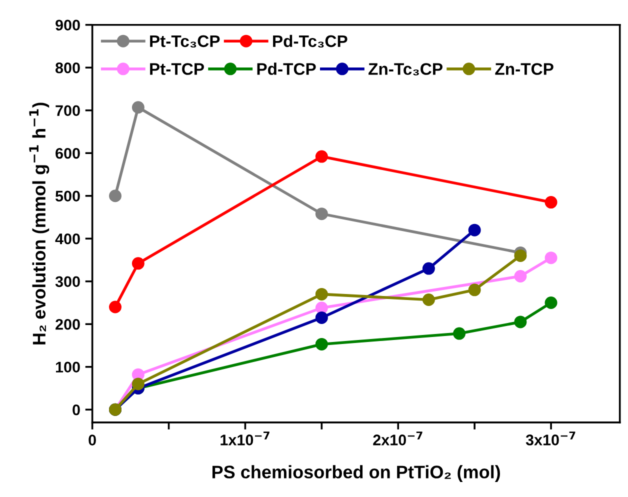 The width and height of the screenshot is (628, 497). What do you see at coordinates (76, 410) in the screenshot?
I see `y-tick-label: 0` at bounding box center [76, 410].